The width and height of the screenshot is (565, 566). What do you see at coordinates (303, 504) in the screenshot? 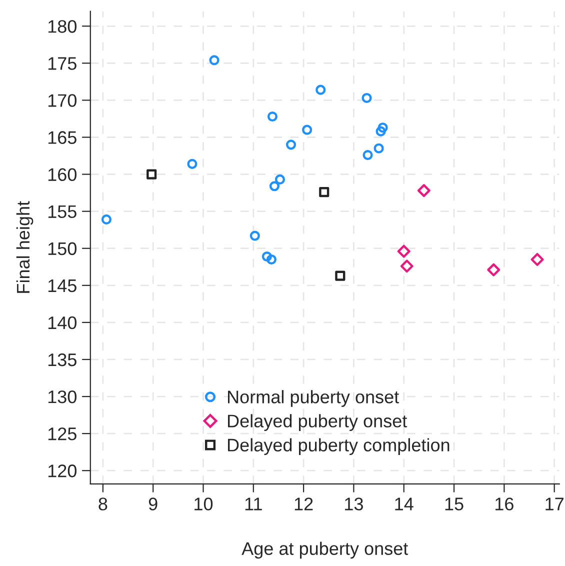
I see `x-tick-label: 12` at bounding box center [303, 504].